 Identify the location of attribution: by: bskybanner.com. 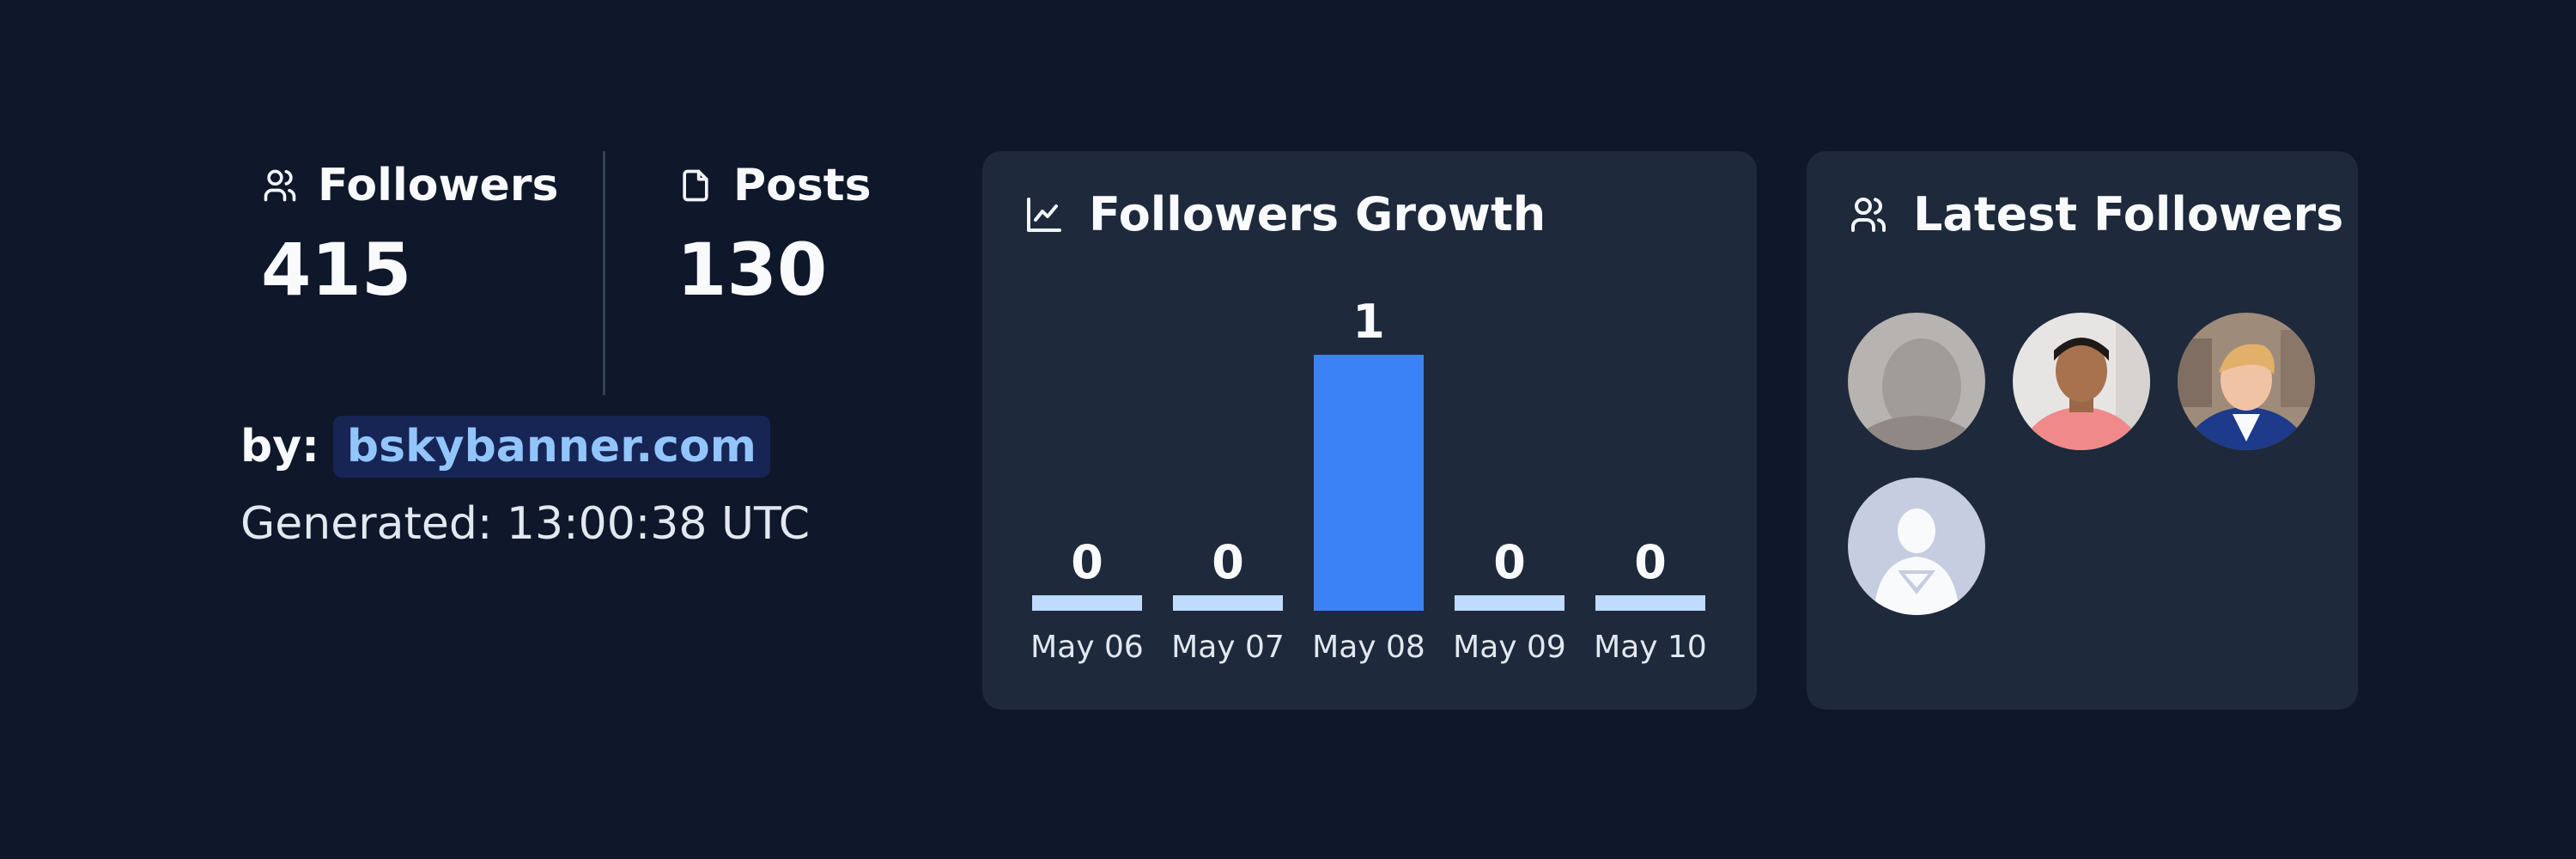
(505, 447).